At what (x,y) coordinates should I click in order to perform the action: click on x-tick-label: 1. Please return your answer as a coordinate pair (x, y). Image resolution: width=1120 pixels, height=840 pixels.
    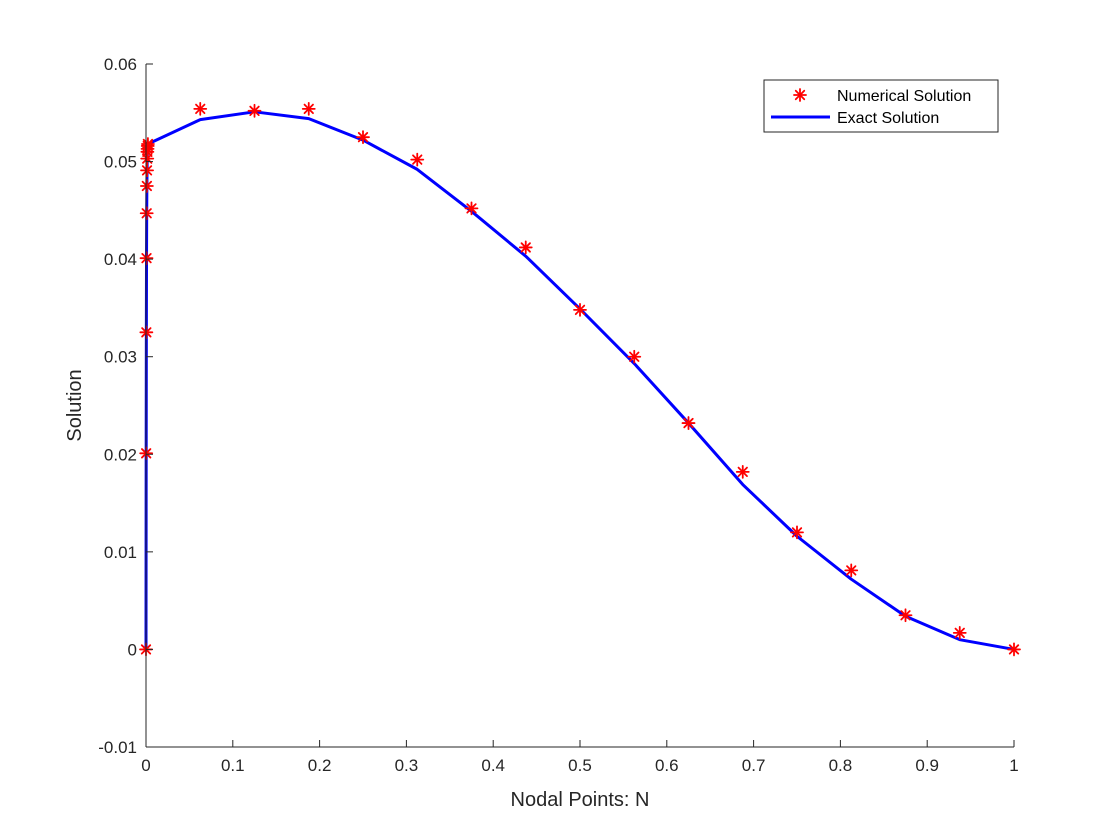
    Looking at the image, I should click on (1013, 765).